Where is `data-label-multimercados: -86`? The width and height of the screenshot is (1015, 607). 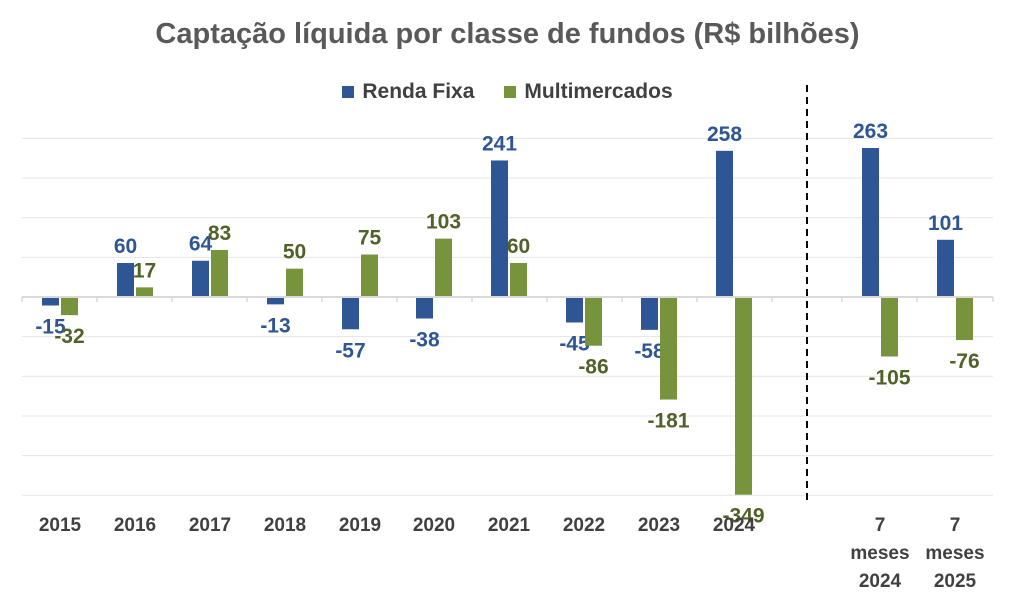
data-label-multimercados: -86 is located at coordinates (593, 367).